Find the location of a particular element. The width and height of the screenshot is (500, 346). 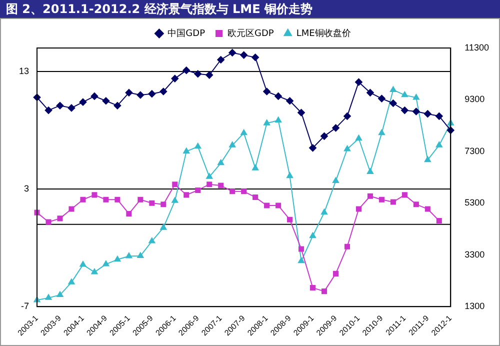

y2-tick-label: 3300 is located at coordinates (474, 254).